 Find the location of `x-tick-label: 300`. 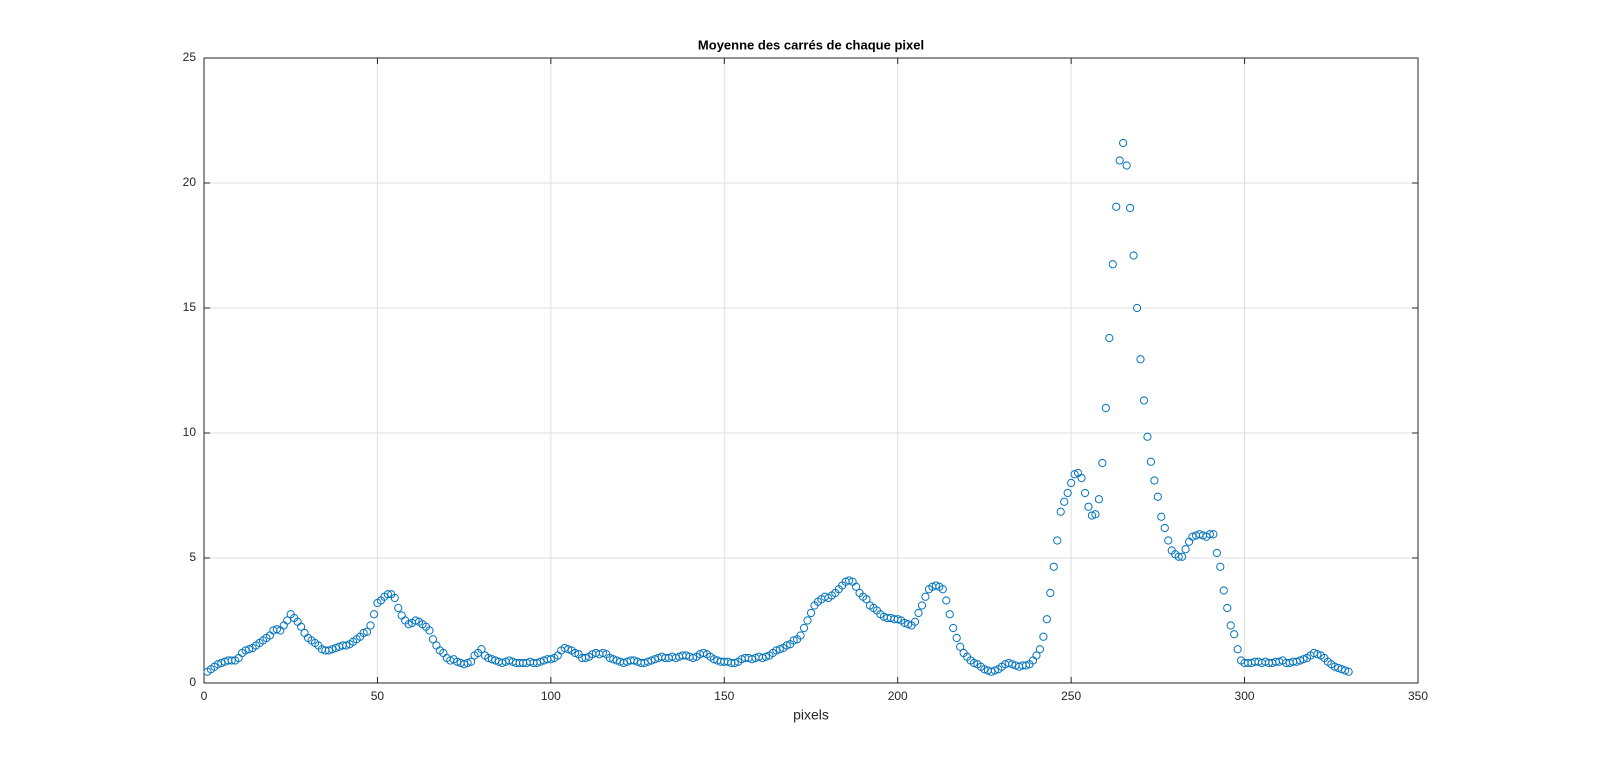

x-tick-label: 300 is located at coordinates (1245, 696).